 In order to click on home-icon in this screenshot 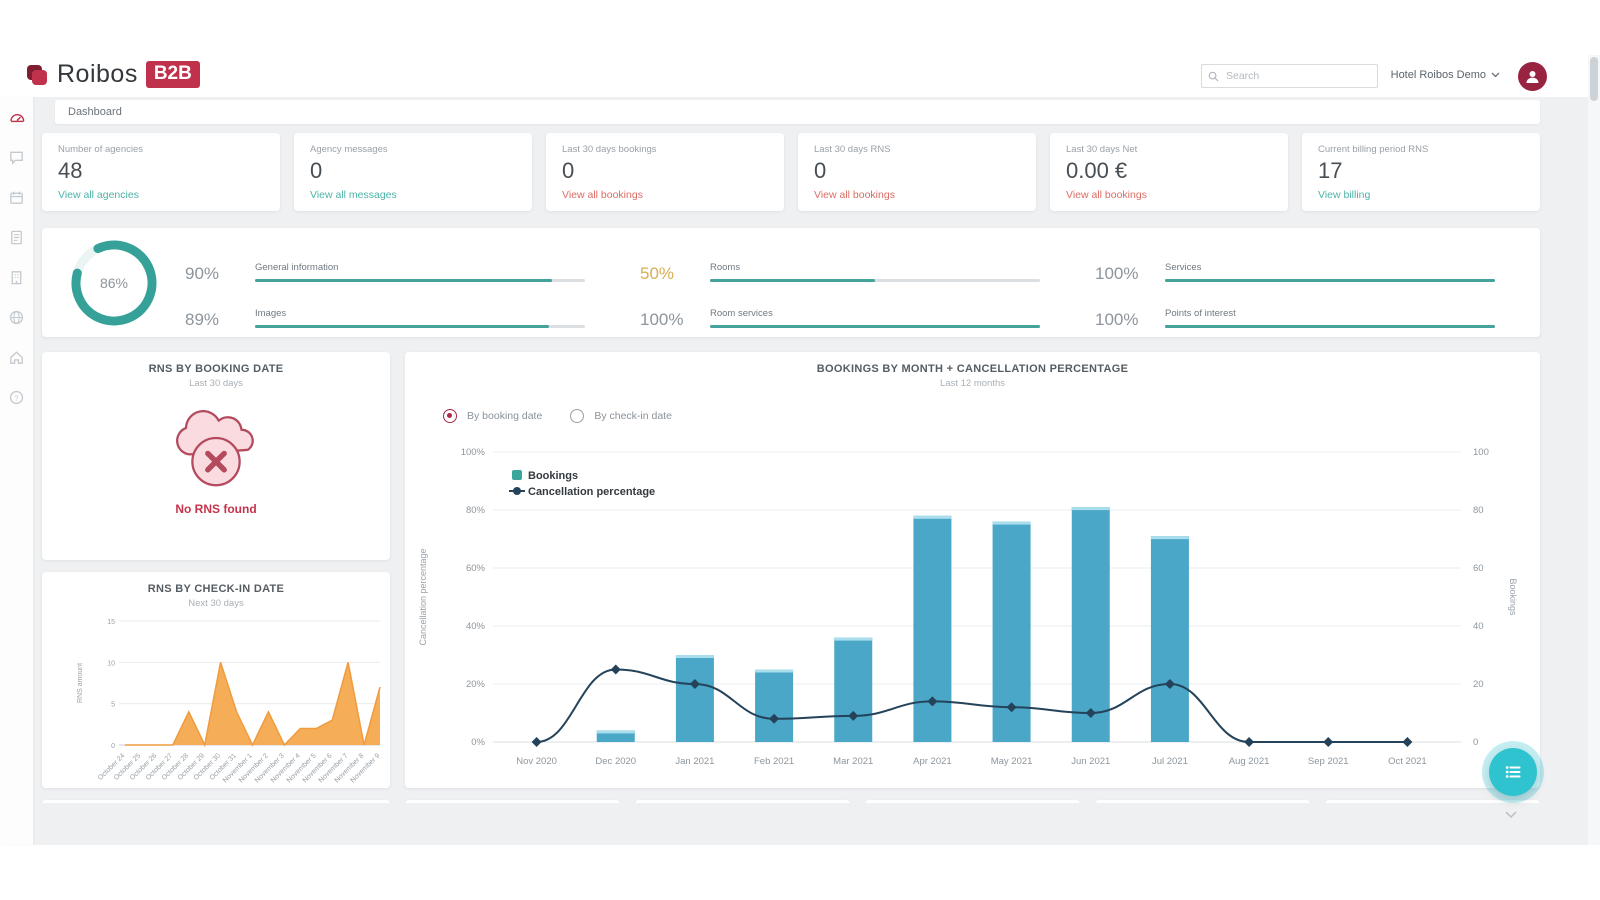, I will do `click(16, 357)`.